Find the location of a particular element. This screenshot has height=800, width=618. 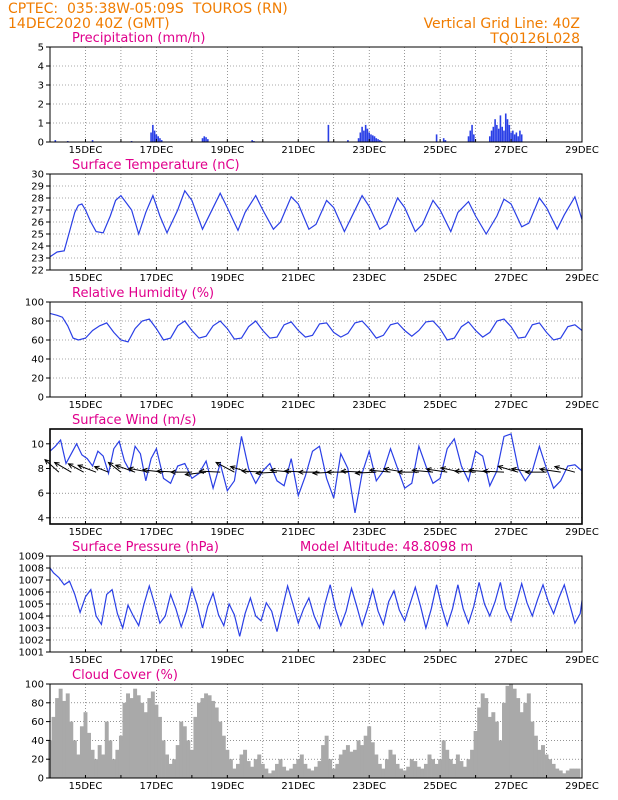

y-tick-label: 24 is located at coordinates (37, 247).